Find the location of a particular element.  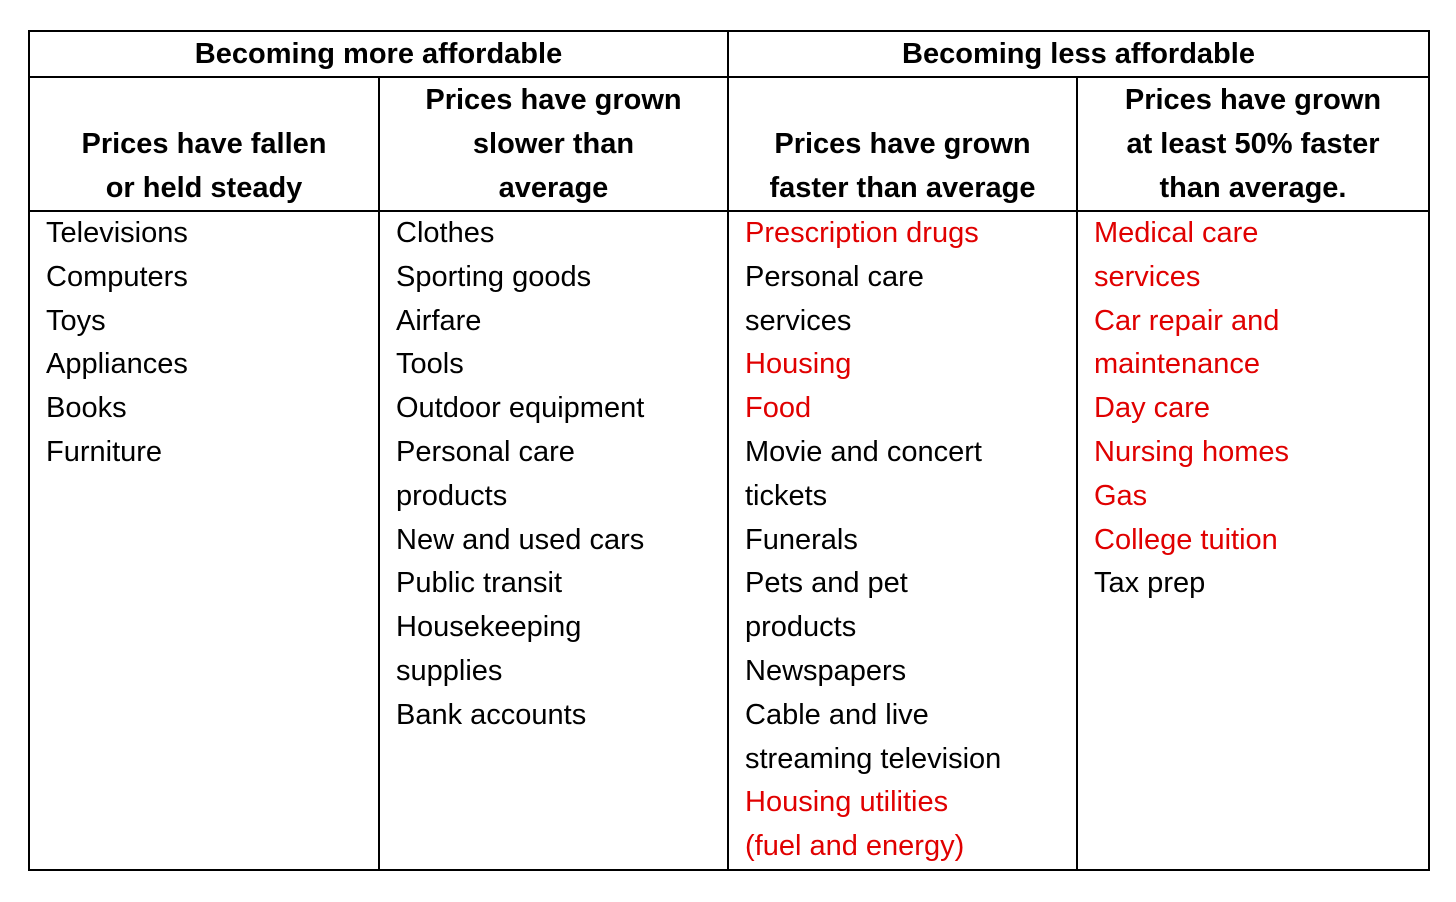

subheader-line: at least 50% faster is located at coordinates (1253, 144).